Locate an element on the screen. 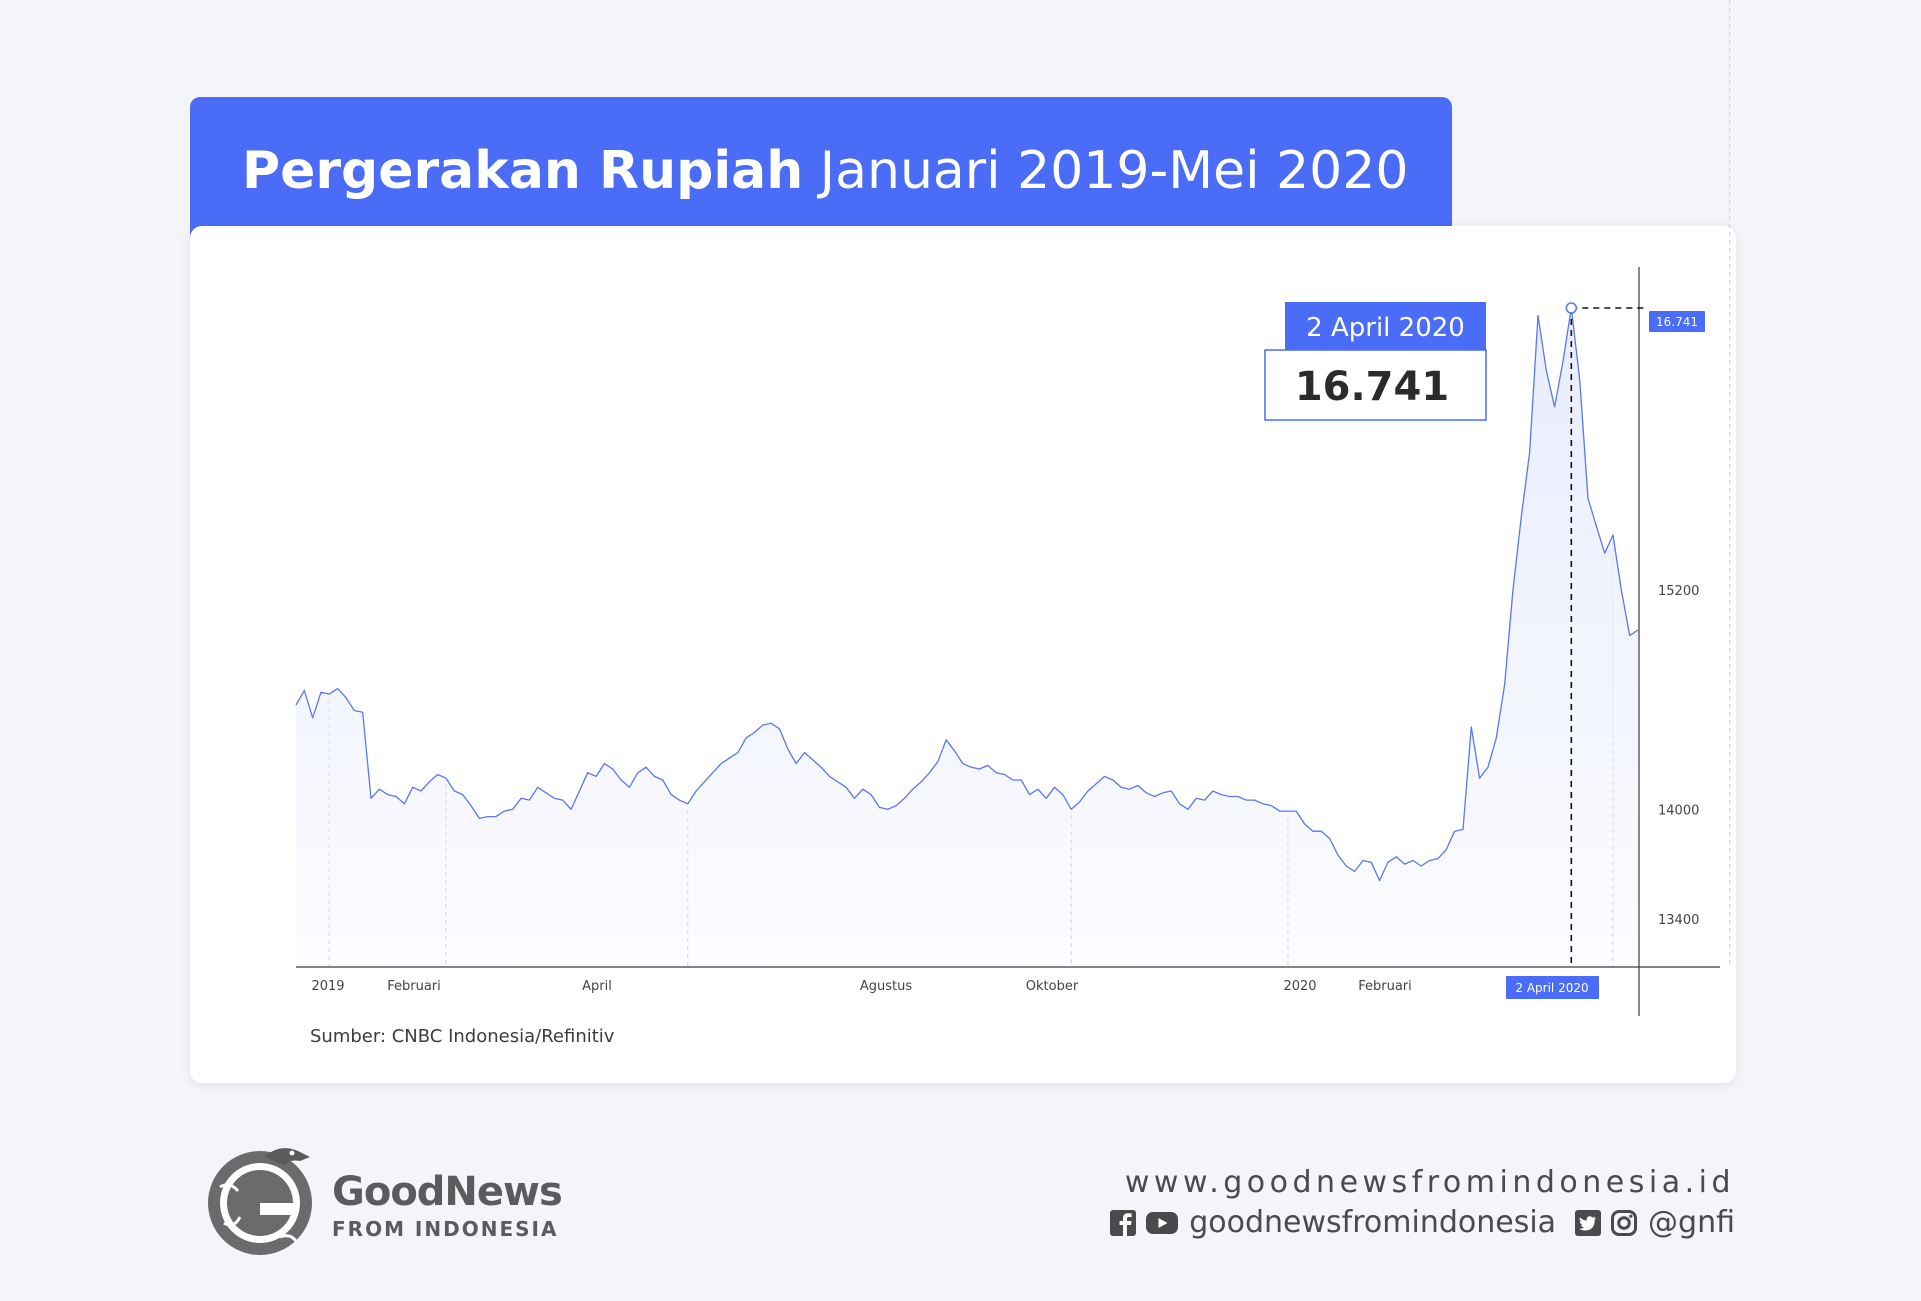 The width and height of the screenshot is (1921, 1301). title-normal: Januari 2019-Mei 2020 is located at coordinates (1114, 171).